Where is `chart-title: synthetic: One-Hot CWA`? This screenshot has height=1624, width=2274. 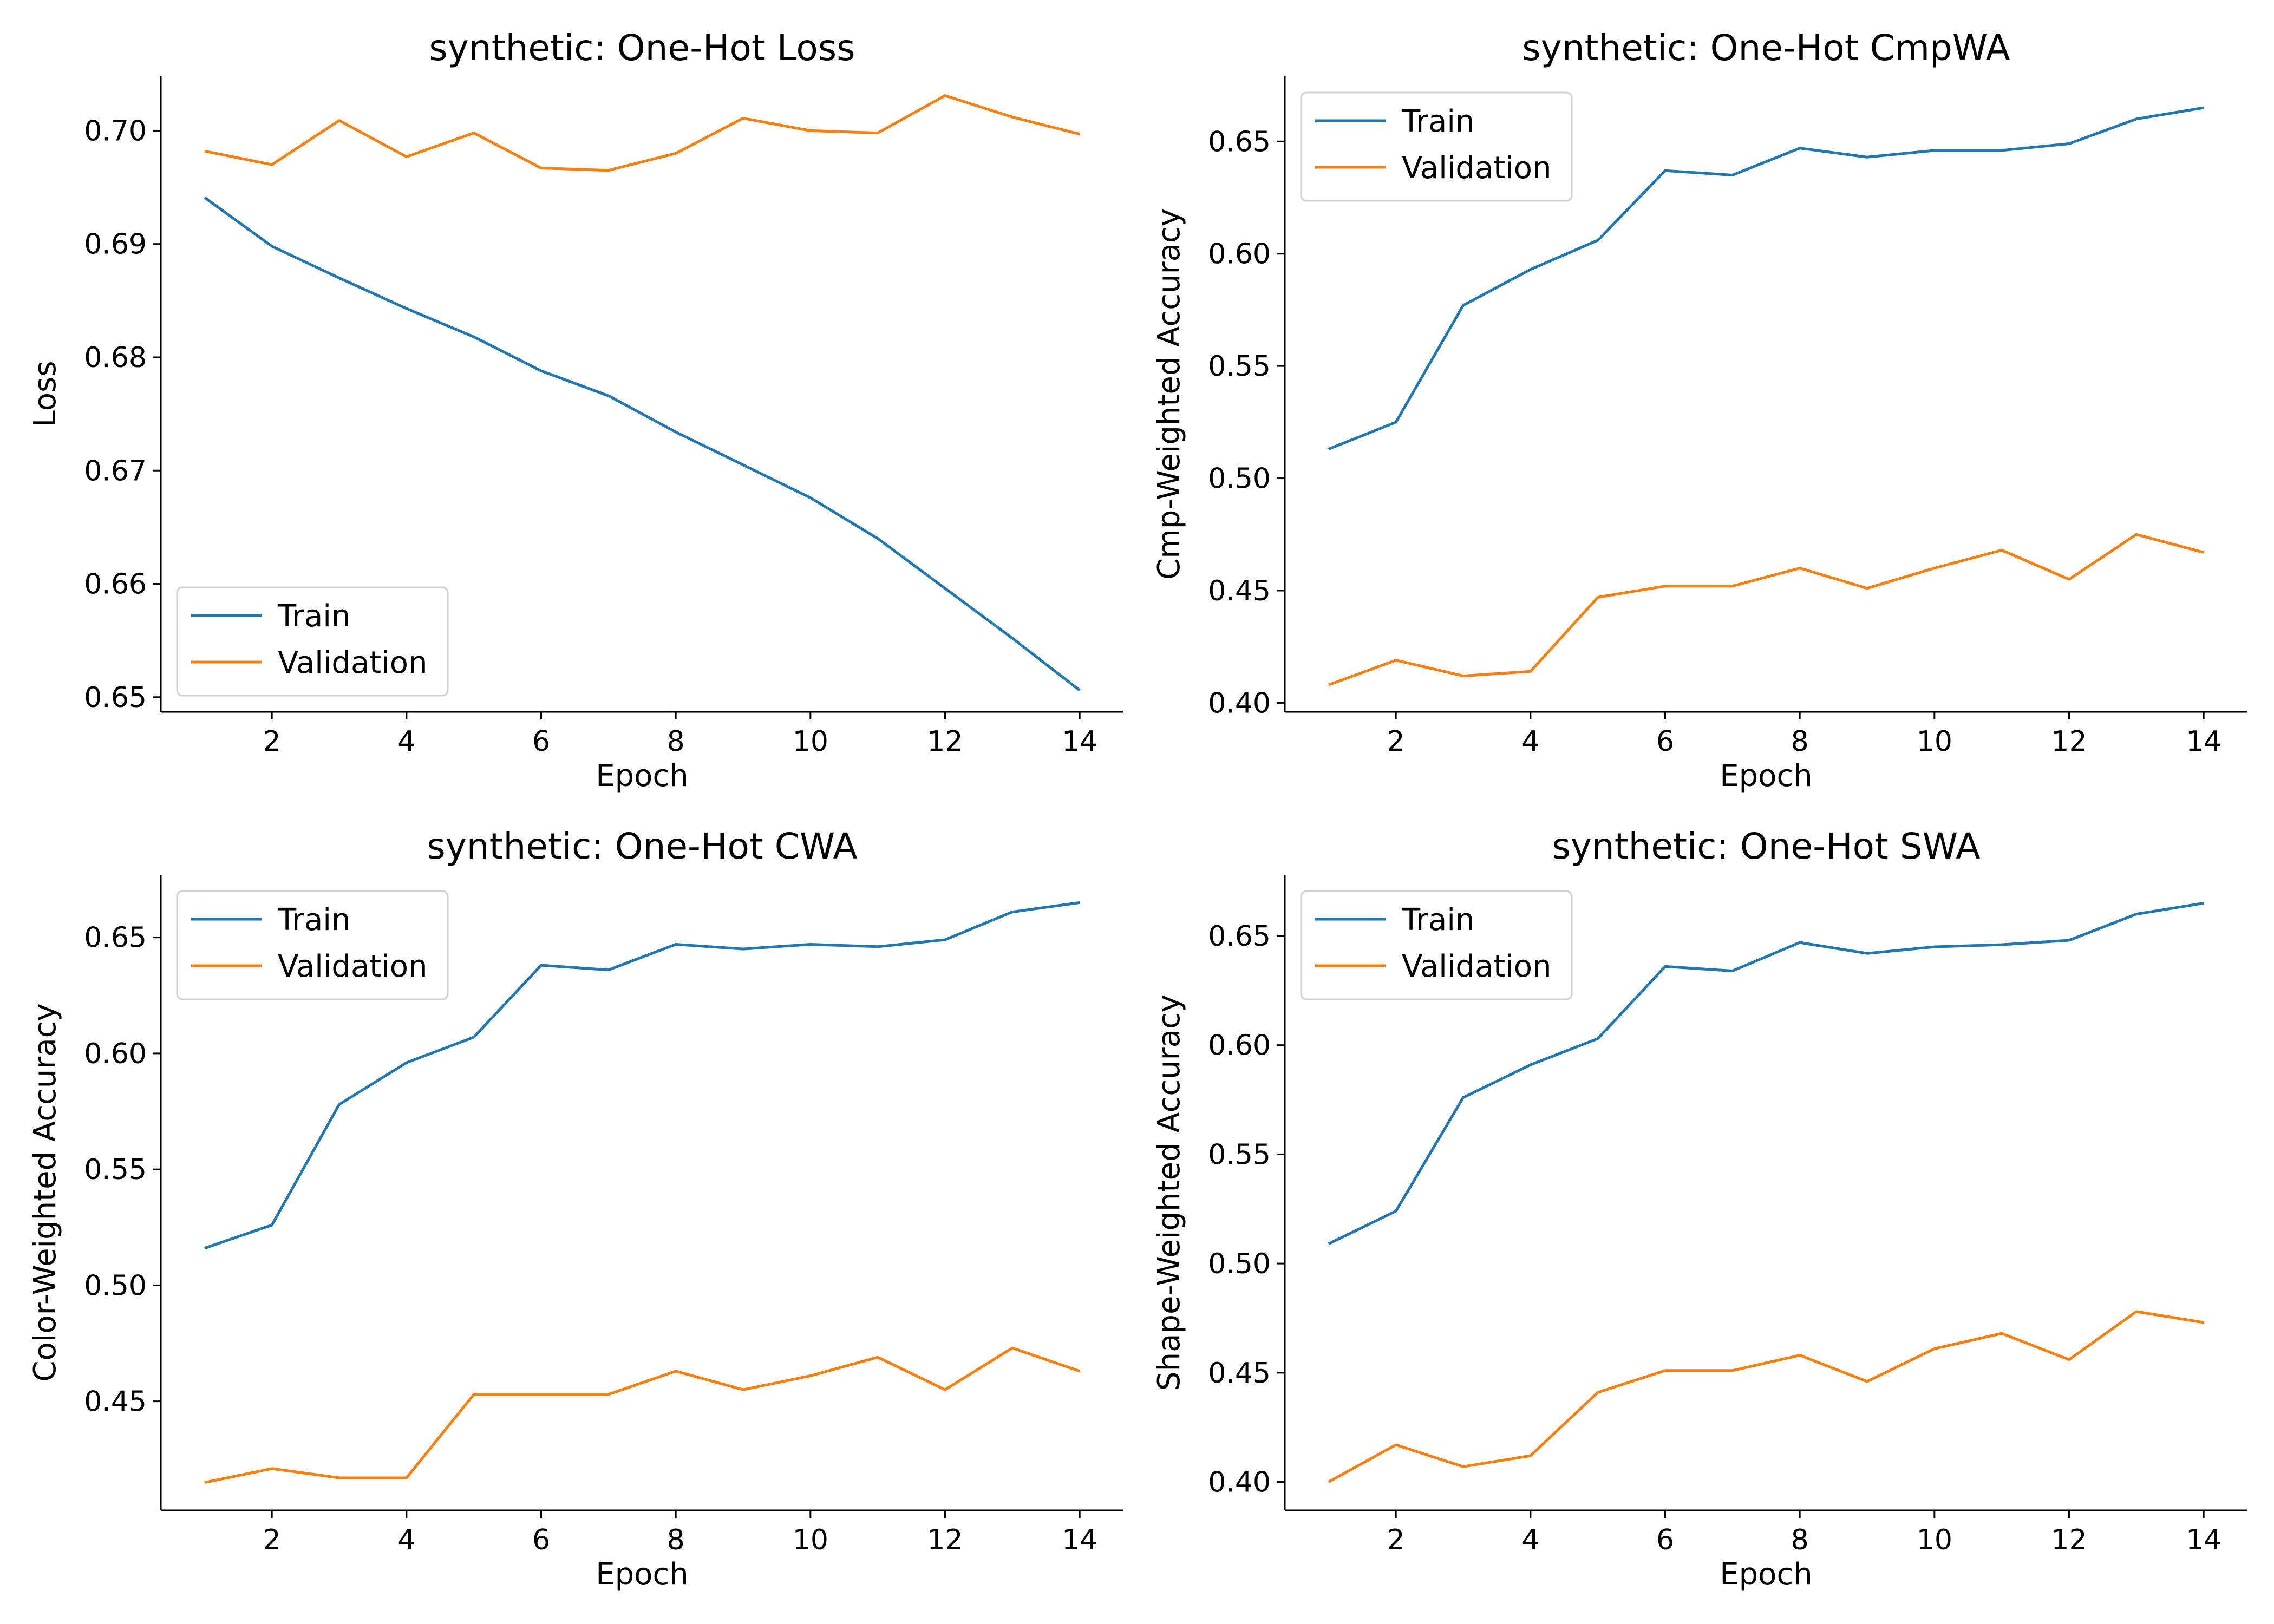
chart-title: synthetic: One-Hot CWA is located at coordinates (642, 846).